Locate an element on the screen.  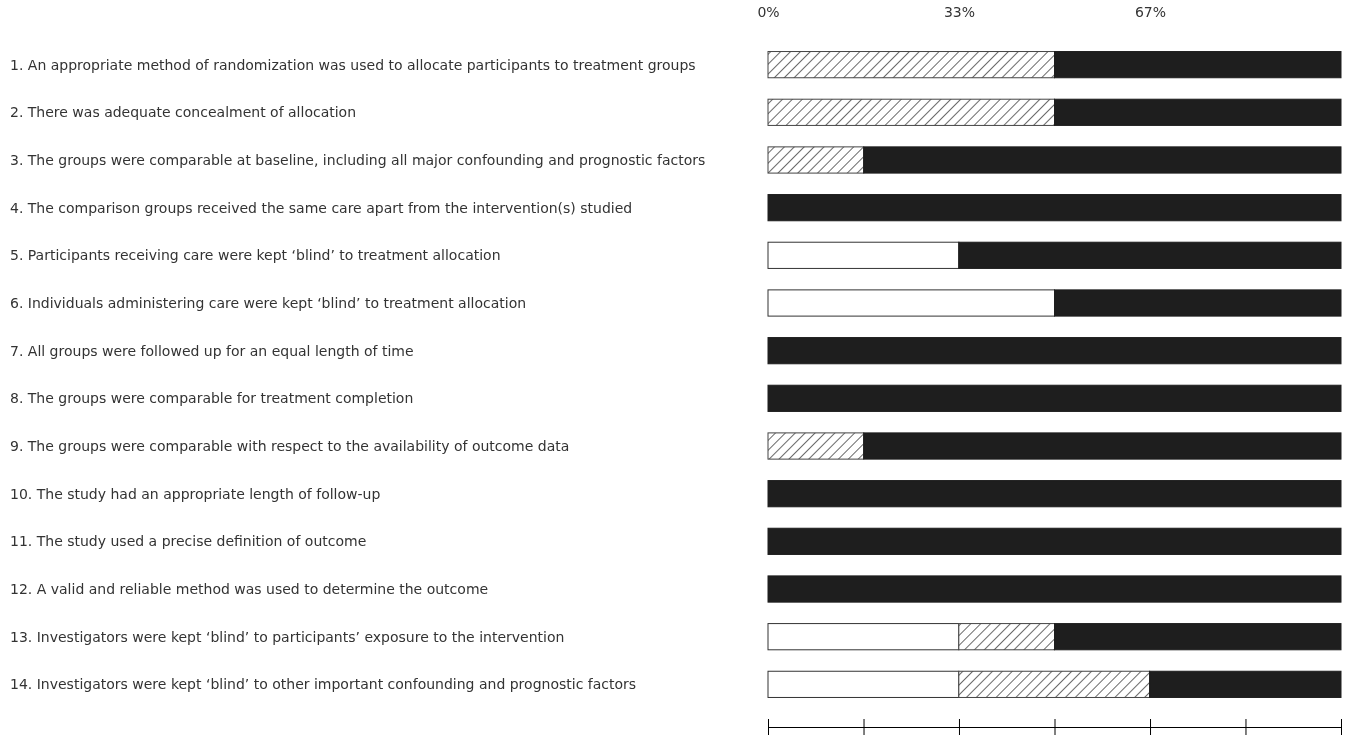
y-tick-label: 7. All groups were followed up for an equal length of time is located at coordinates (212, 350).